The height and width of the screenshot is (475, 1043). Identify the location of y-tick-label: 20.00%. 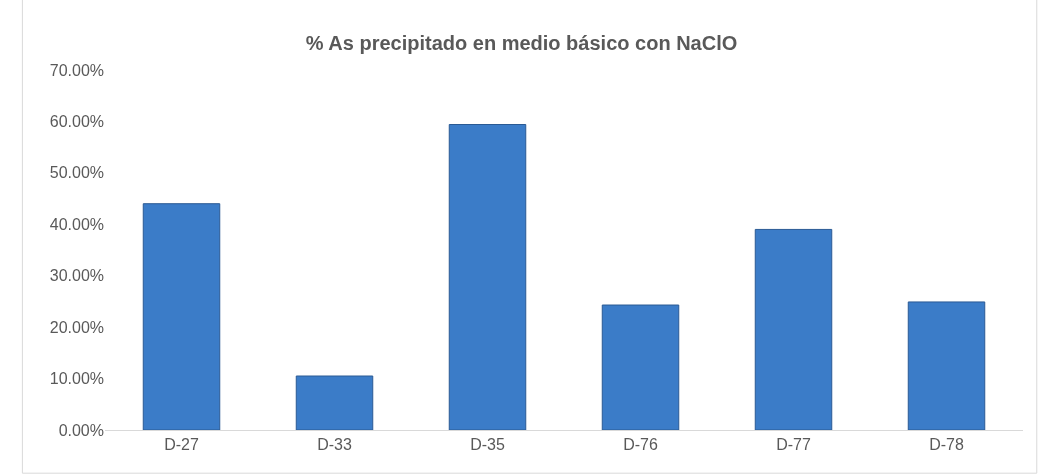
(76, 327).